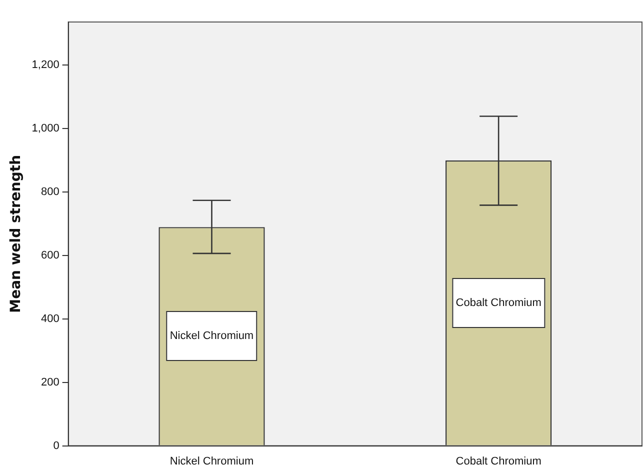 This screenshot has width=644, height=475. Describe the element at coordinates (46, 64) in the screenshot. I see `y-tick-label: 1,200` at that location.